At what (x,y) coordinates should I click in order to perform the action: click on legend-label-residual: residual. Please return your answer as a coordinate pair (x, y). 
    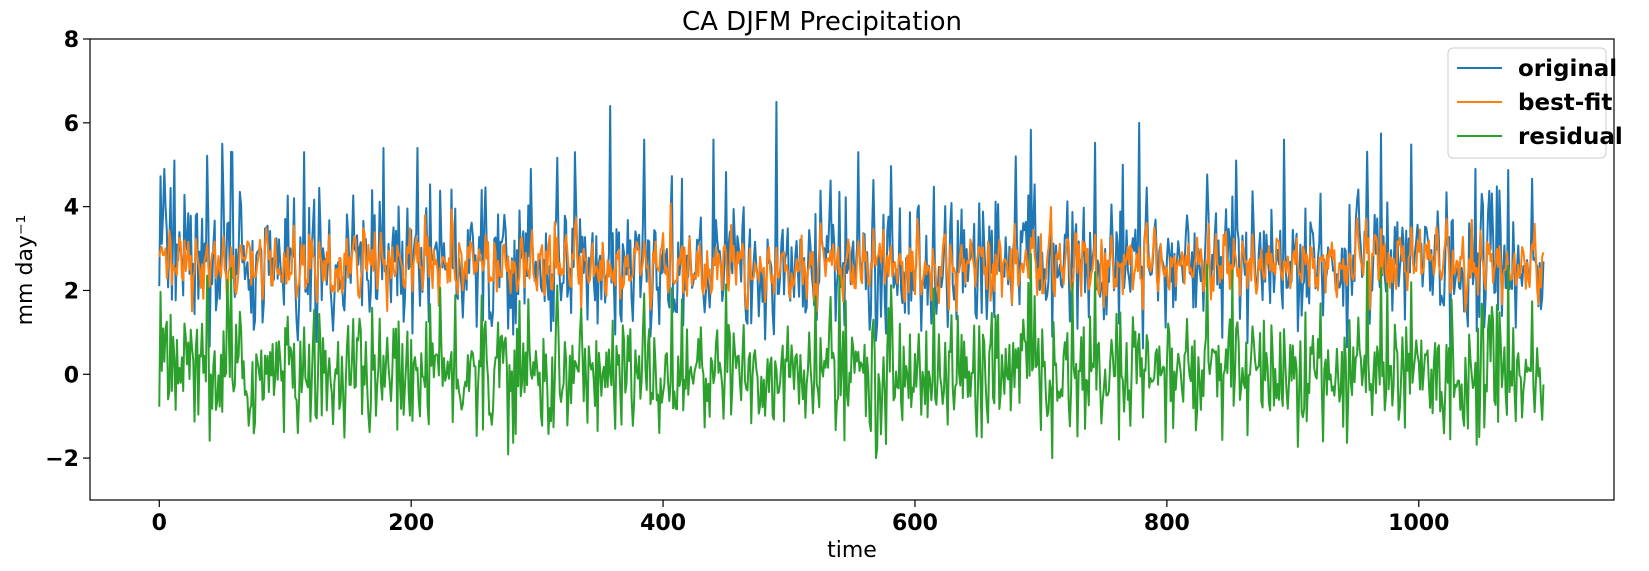
    Looking at the image, I should click on (1570, 137).